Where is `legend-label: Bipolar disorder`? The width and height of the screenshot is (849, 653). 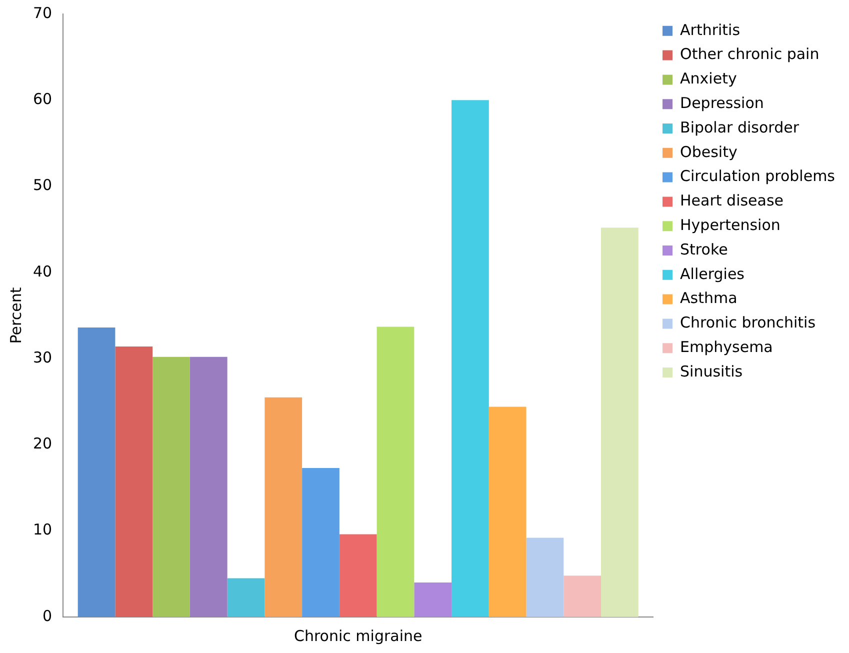 legend-label: Bipolar disorder is located at coordinates (740, 127).